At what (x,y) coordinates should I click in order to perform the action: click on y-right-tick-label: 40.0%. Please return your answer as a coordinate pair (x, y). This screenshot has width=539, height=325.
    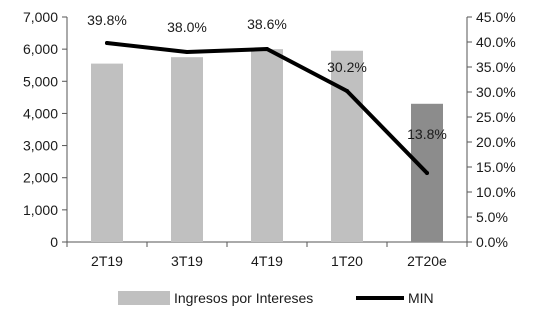
    Looking at the image, I should click on (496, 42).